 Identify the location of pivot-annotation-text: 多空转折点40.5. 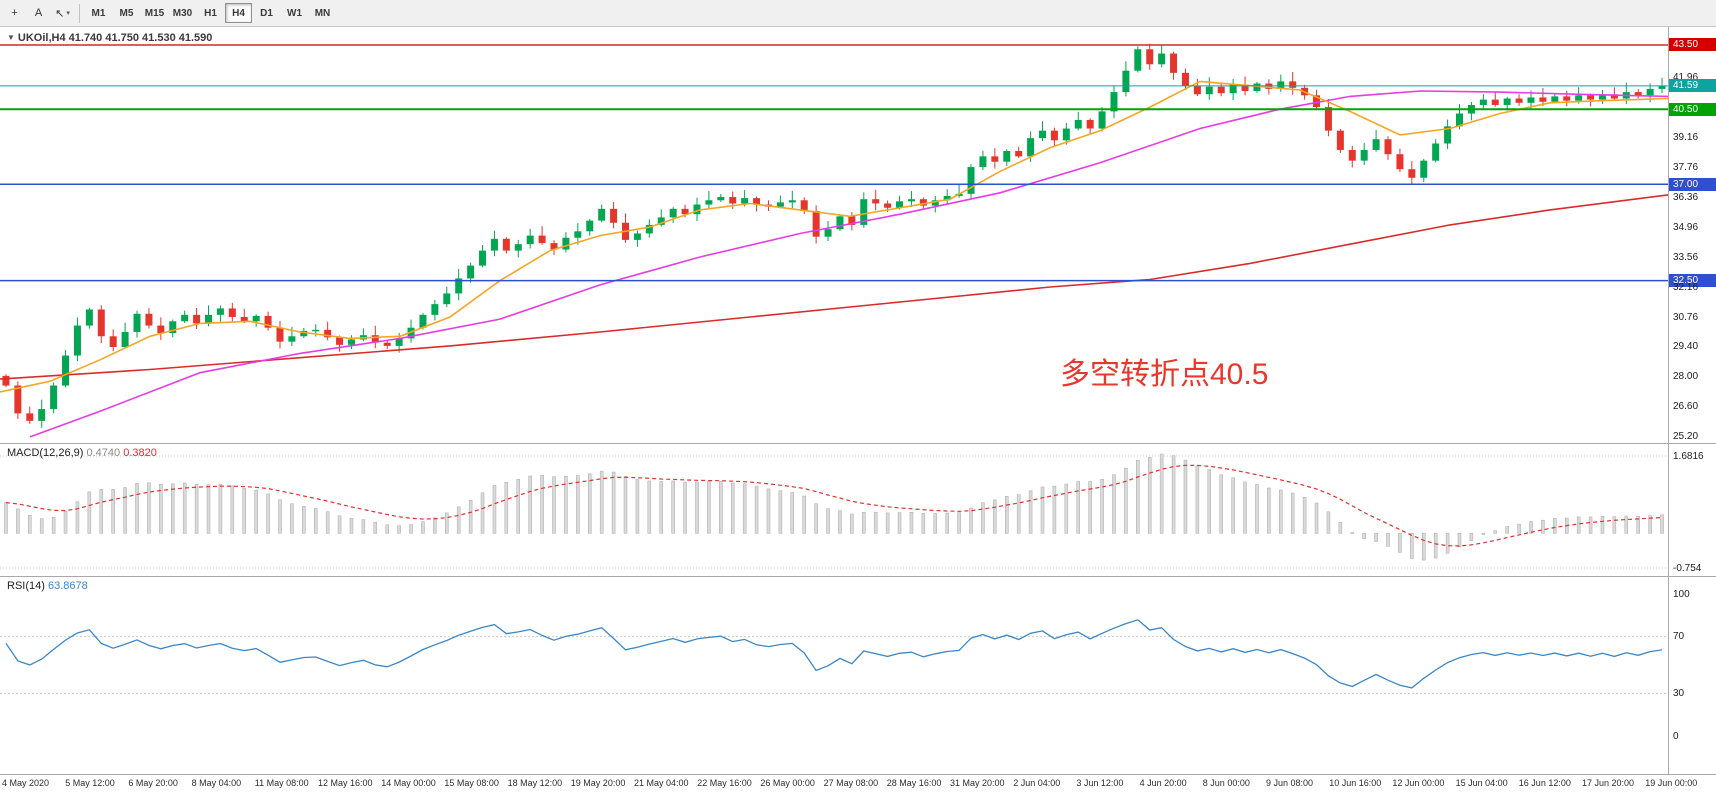
(1164, 374).